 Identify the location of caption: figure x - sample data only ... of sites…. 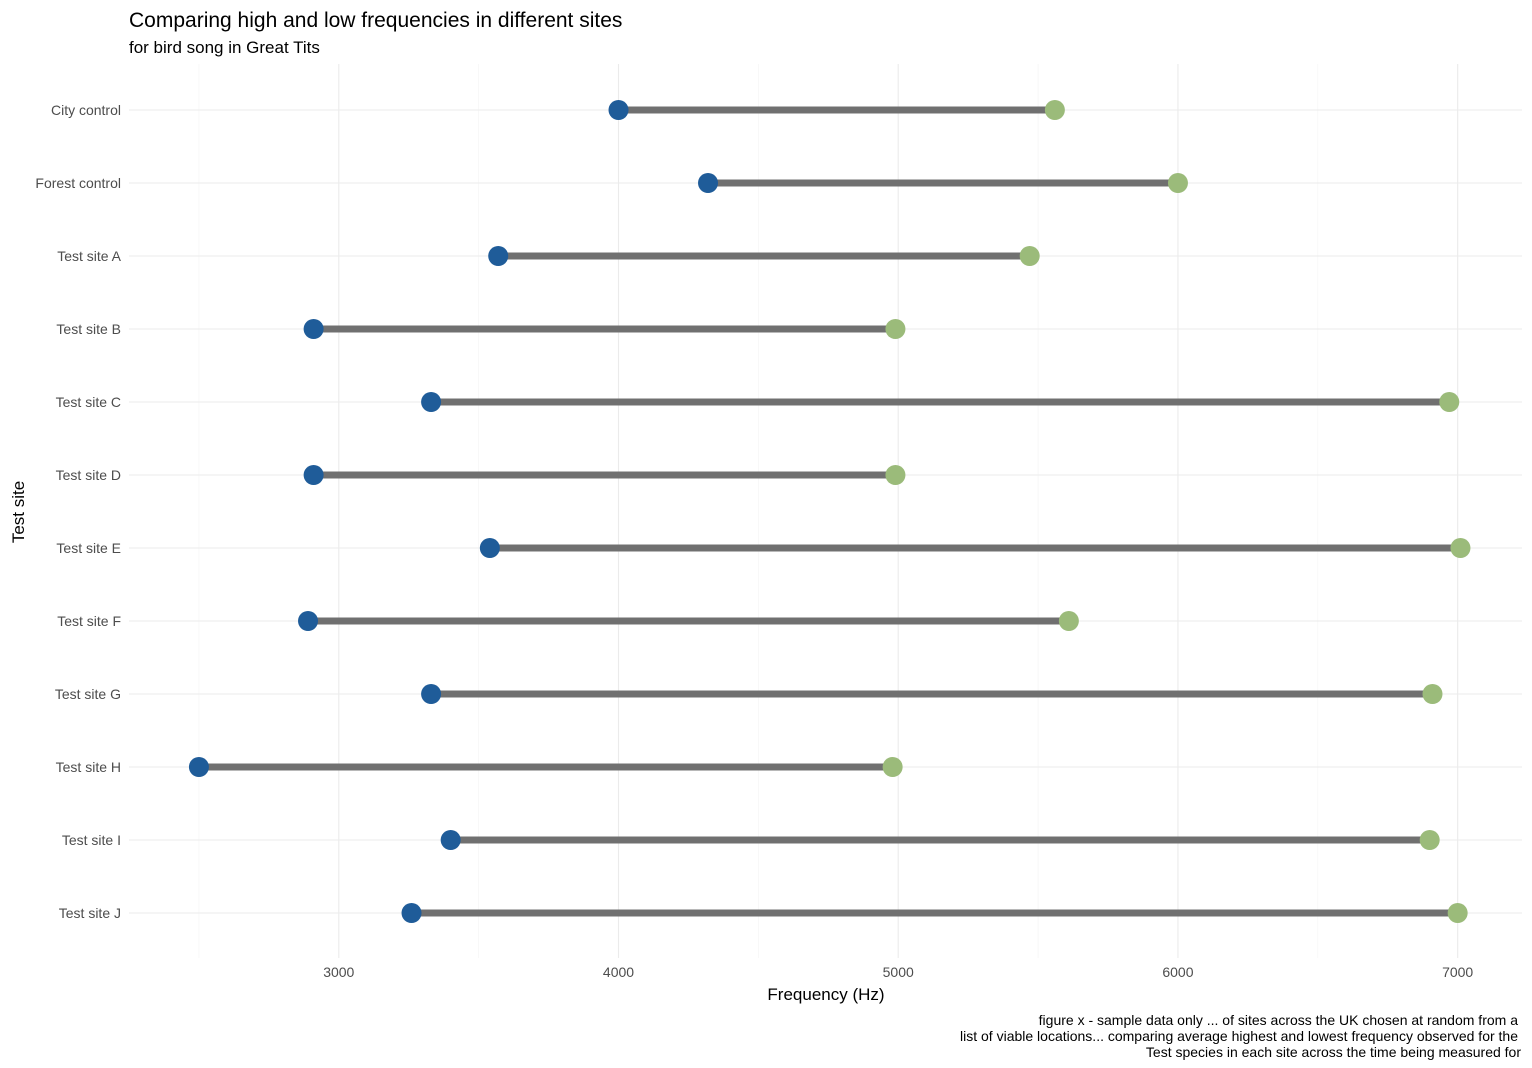
(1240, 1036).